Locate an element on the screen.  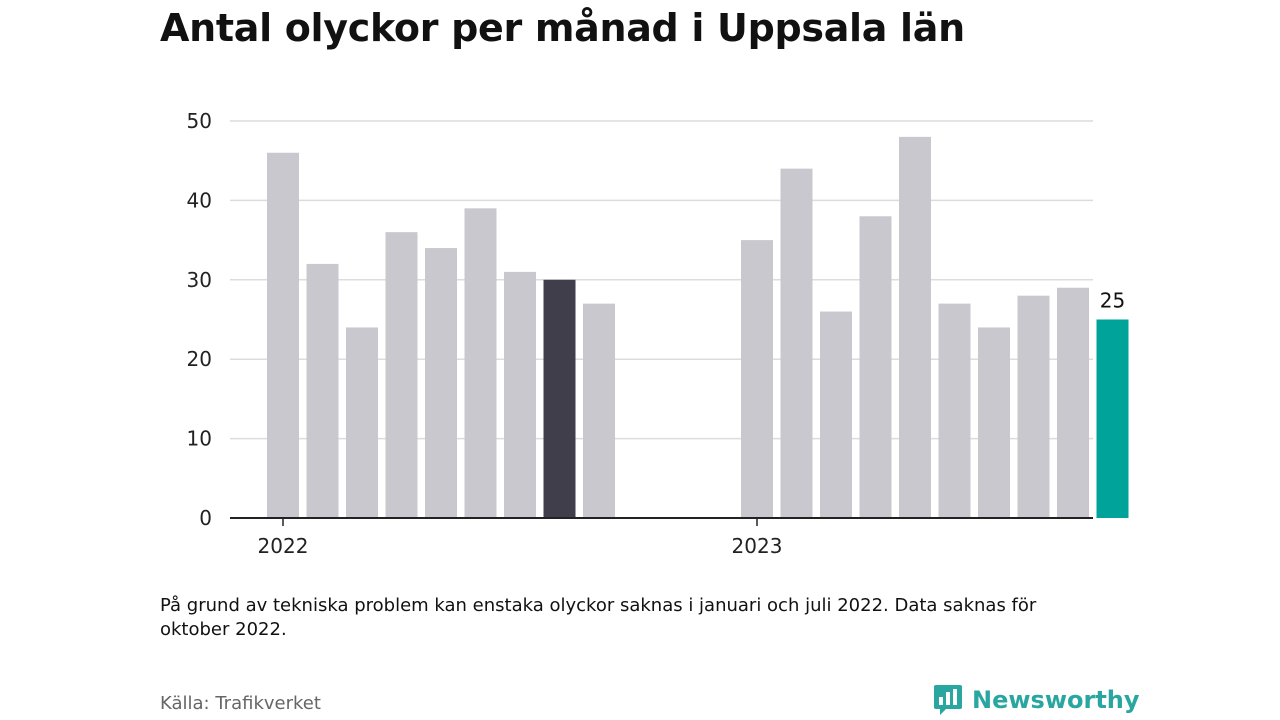
data-label: 25 is located at coordinates (1112, 301).